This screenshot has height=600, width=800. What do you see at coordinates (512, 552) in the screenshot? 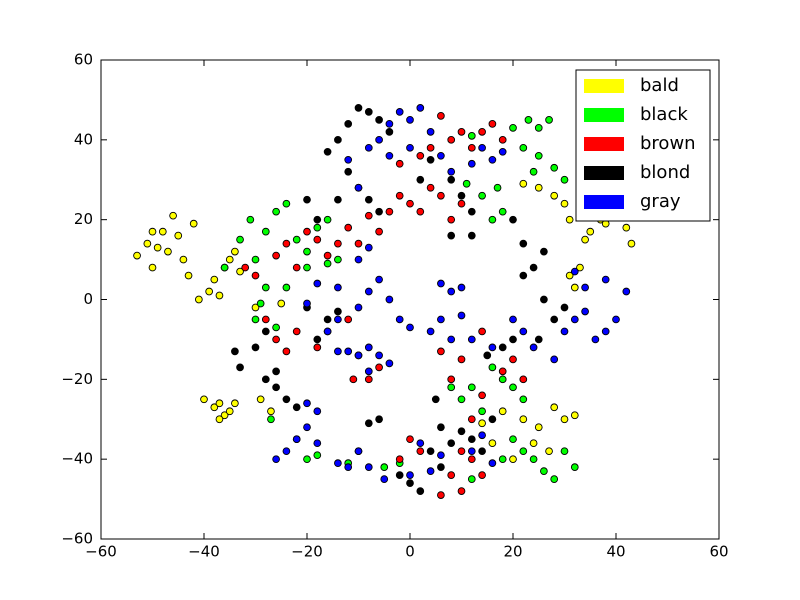
I see `x-tick-label: 20` at bounding box center [512, 552].